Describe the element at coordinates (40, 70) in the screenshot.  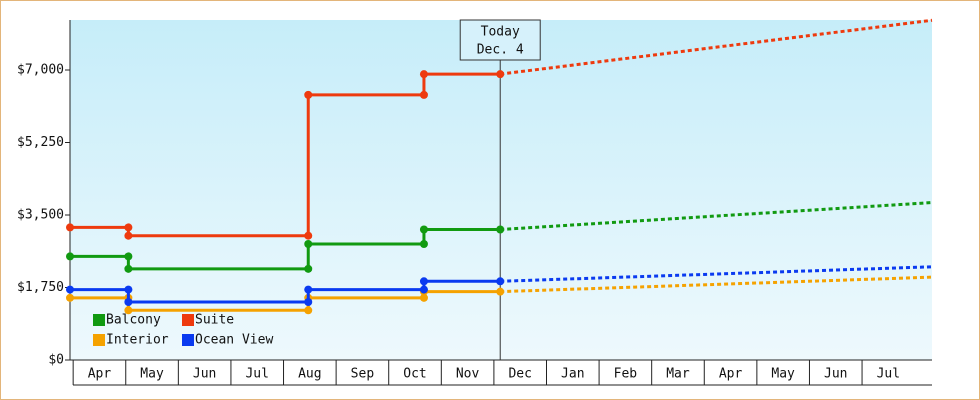
I see `y-tick-label: $7,000` at that location.